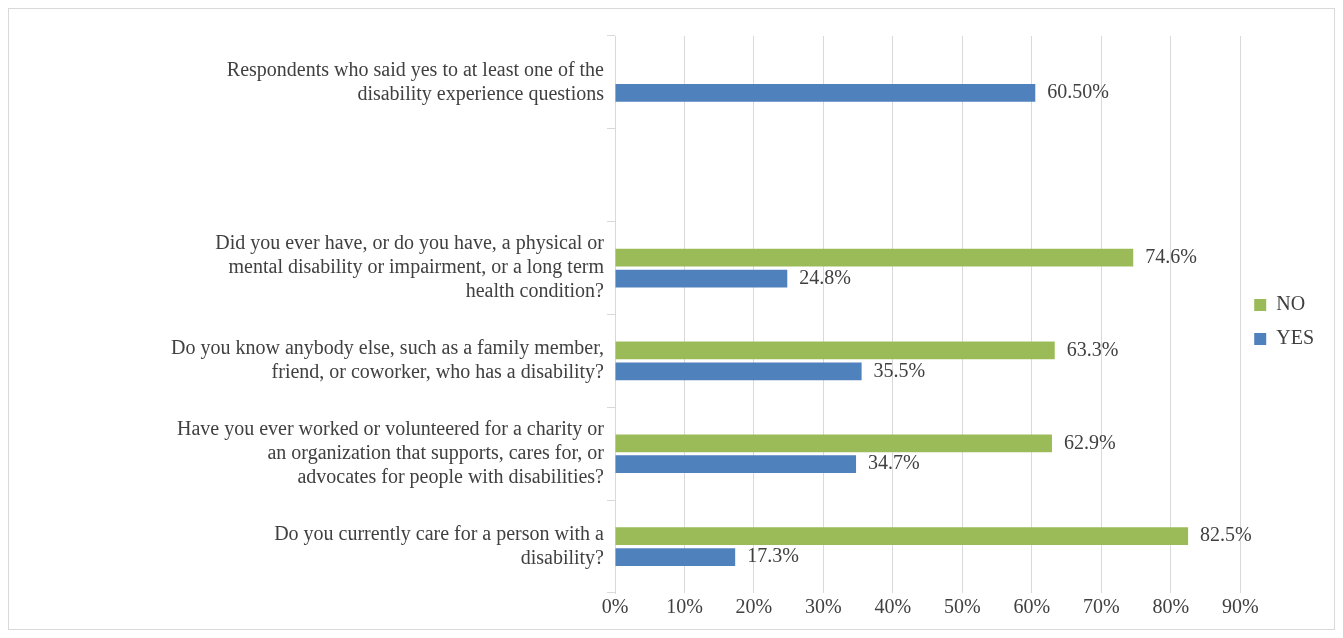  I want to click on x-tick-label: 70%, so click(1101, 606).